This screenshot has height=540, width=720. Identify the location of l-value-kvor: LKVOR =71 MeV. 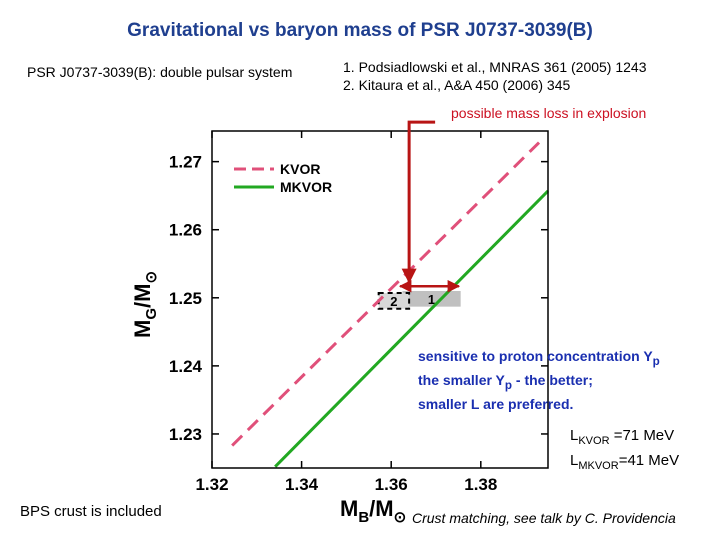
(622, 437).